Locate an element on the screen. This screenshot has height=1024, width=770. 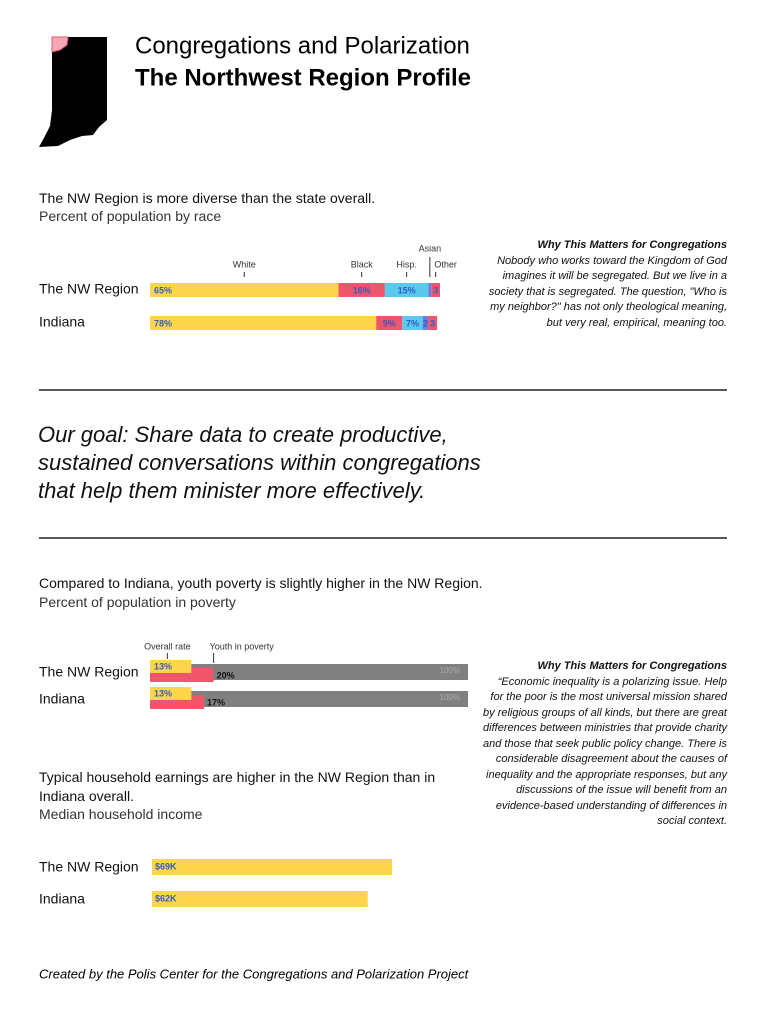
value-label: 16% is located at coordinates (362, 290).